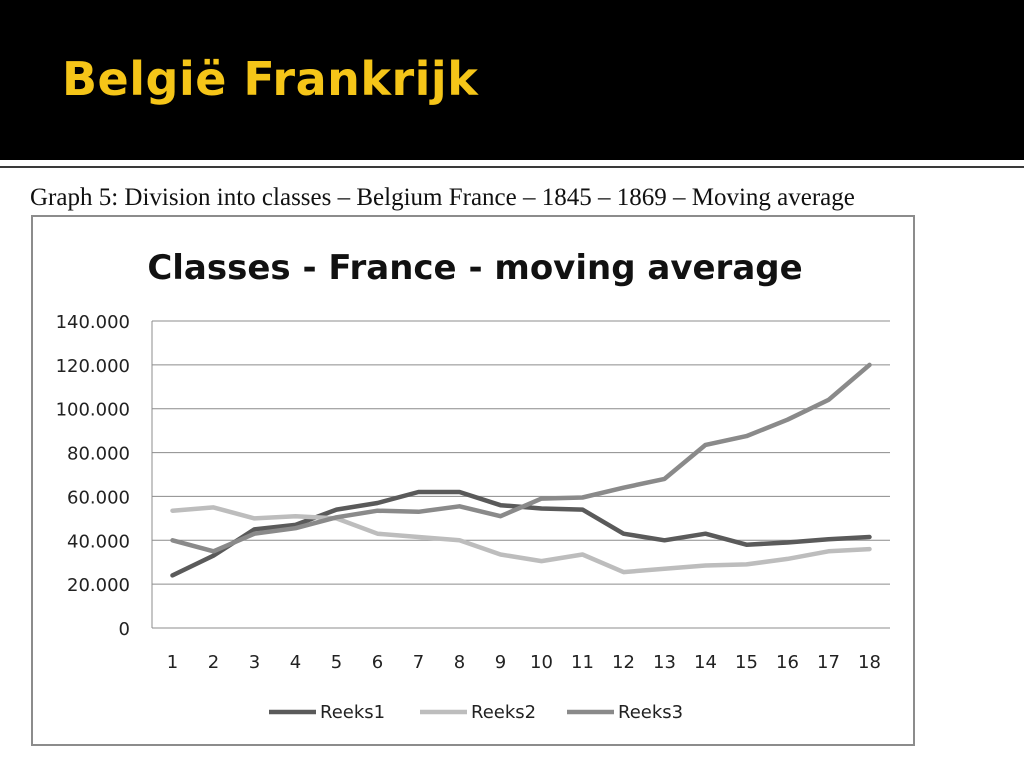 This screenshot has width=1024, height=768. What do you see at coordinates (124, 629) in the screenshot?
I see `y-tick-label: 0` at bounding box center [124, 629].